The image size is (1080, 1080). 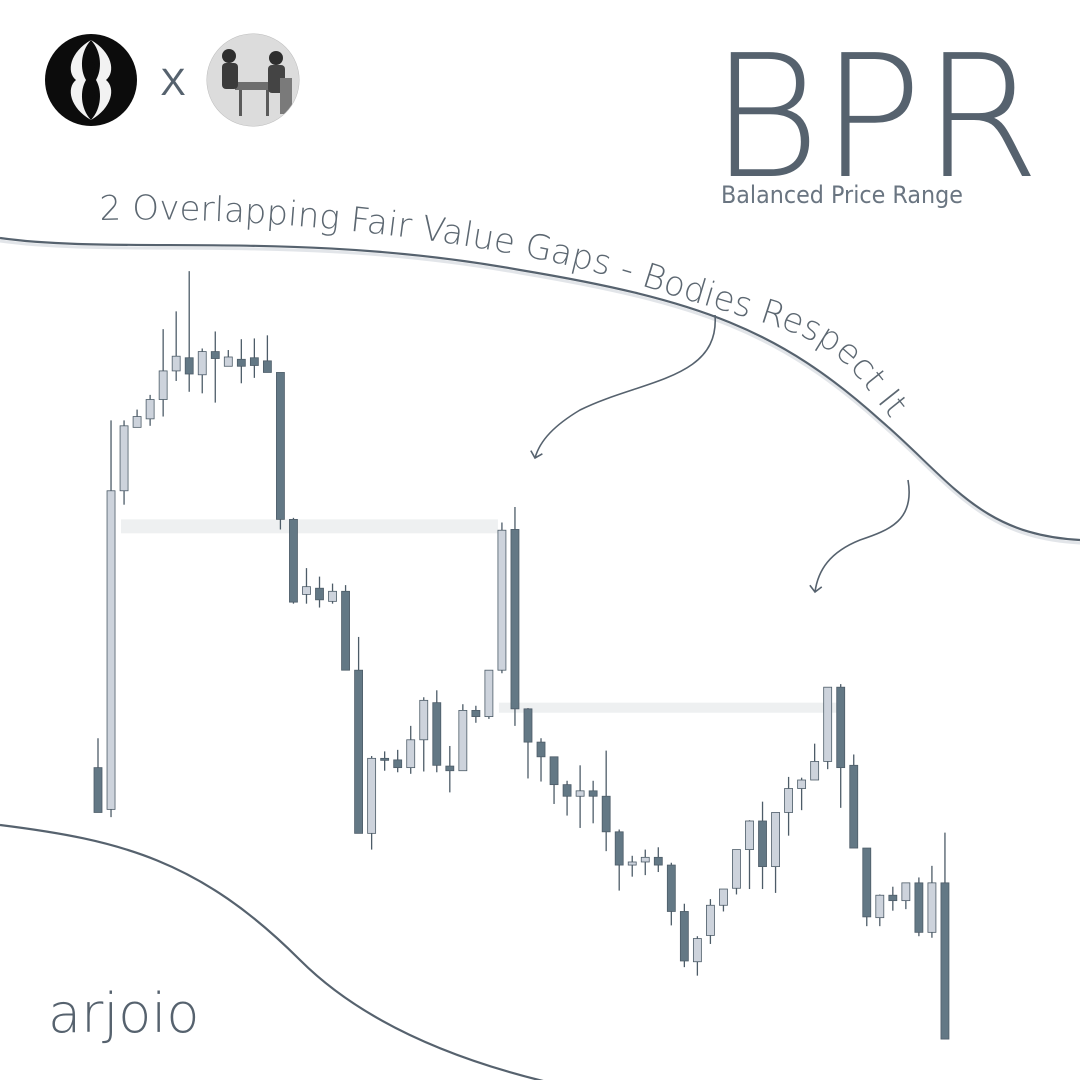 What do you see at coordinates (479, 616) in the screenshot?
I see `fvg-zones` at bounding box center [479, 616].